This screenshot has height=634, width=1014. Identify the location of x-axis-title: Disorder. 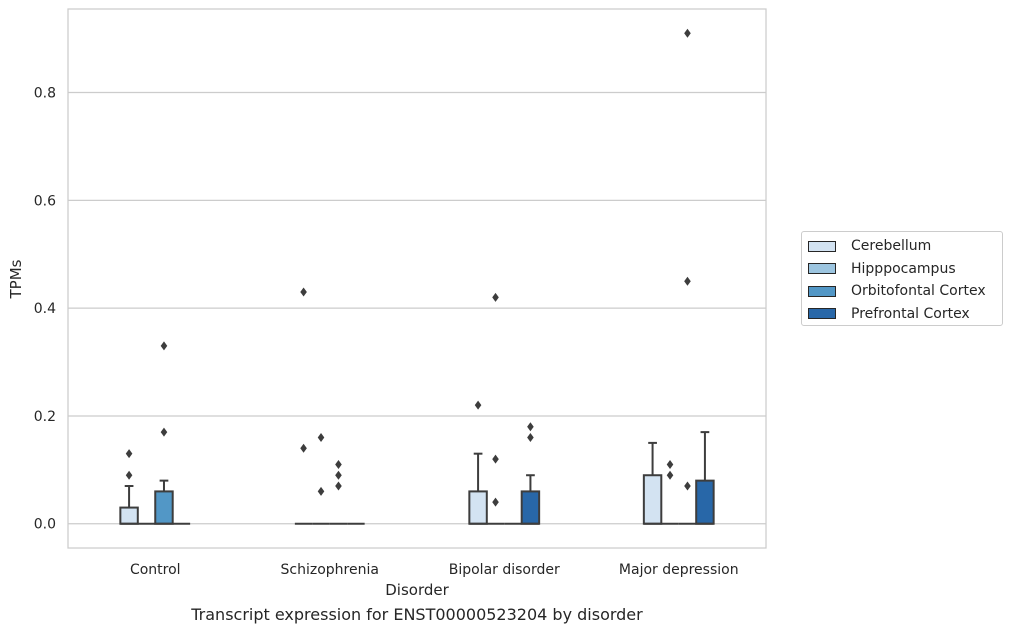
(417, 590).